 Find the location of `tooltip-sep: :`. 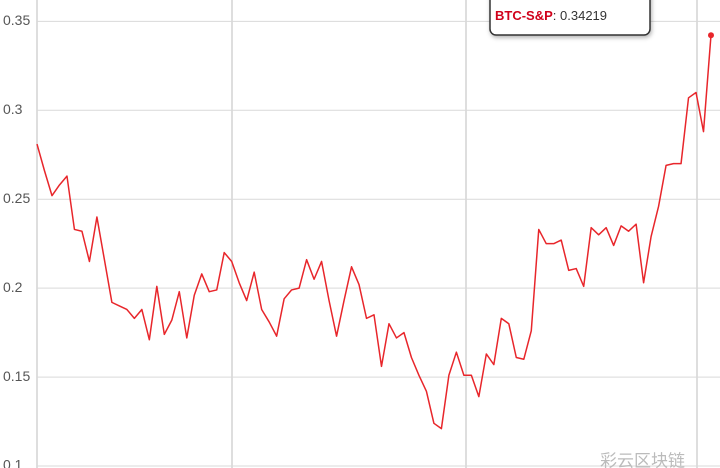

tooltip-sep: : is located at coordinates (556, 15).